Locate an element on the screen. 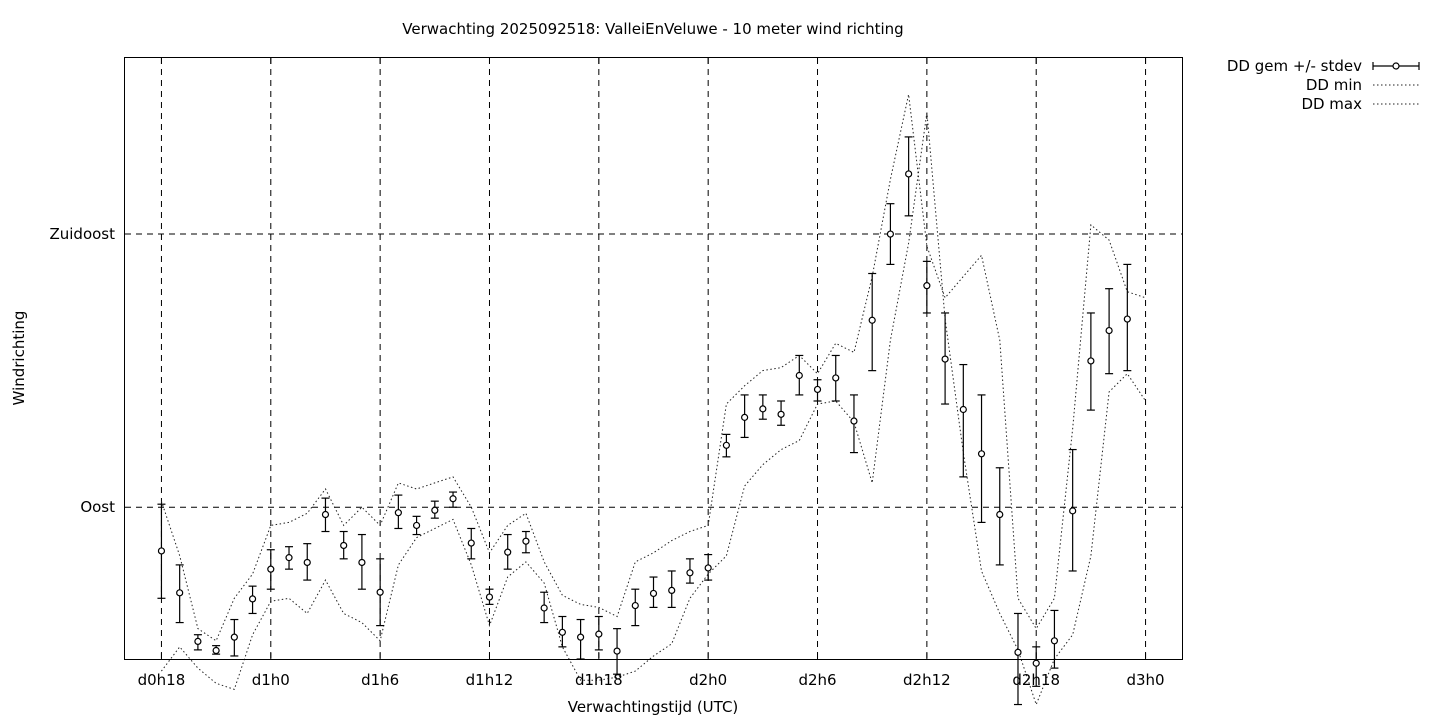  legend-label: DD min is located at coordinates (1334, 85).